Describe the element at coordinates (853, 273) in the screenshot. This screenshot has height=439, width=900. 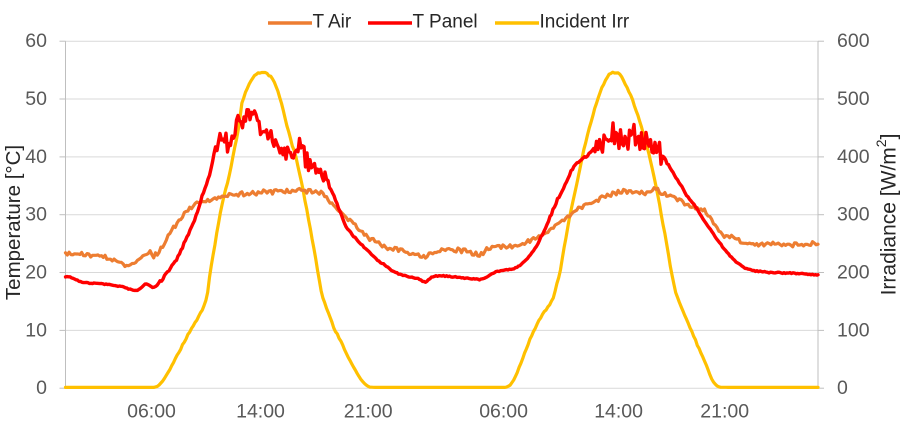
I see `svg-text: 200` at that location.